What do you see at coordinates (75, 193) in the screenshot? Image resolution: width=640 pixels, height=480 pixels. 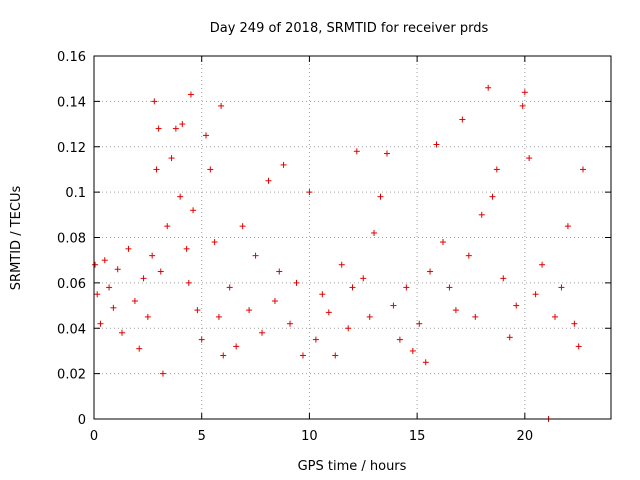 I see `y-tick-label: 0.1` at bounding box center [75, 193].